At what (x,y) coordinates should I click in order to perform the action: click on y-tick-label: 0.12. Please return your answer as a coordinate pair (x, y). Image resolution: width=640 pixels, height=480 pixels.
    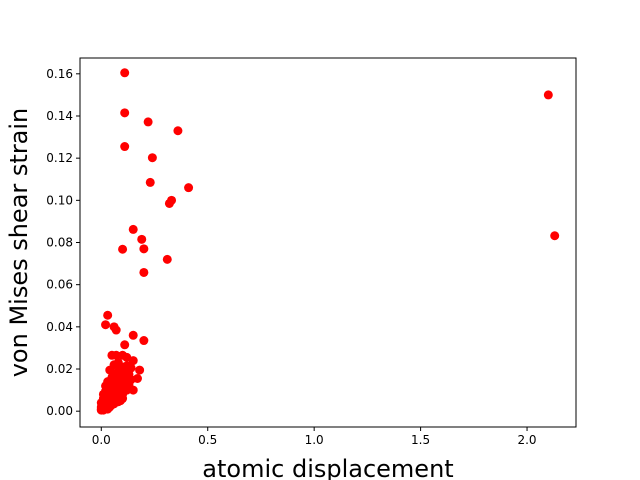
    Looking at the image, I should click on (59, 158).